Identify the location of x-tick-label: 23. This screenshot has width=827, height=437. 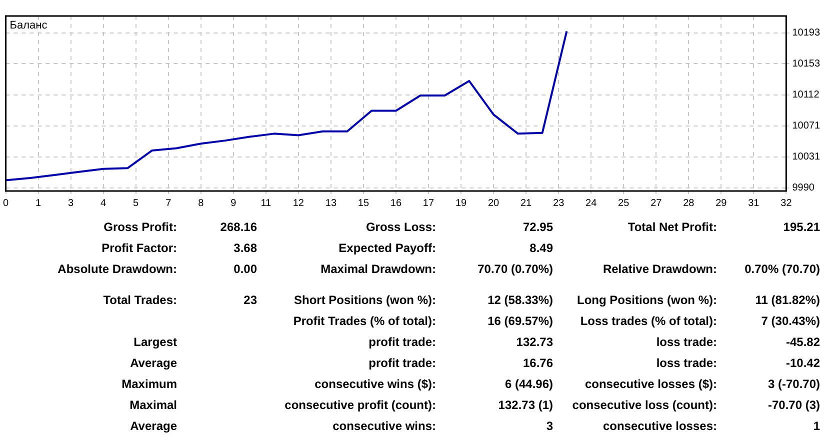
(559, 203).